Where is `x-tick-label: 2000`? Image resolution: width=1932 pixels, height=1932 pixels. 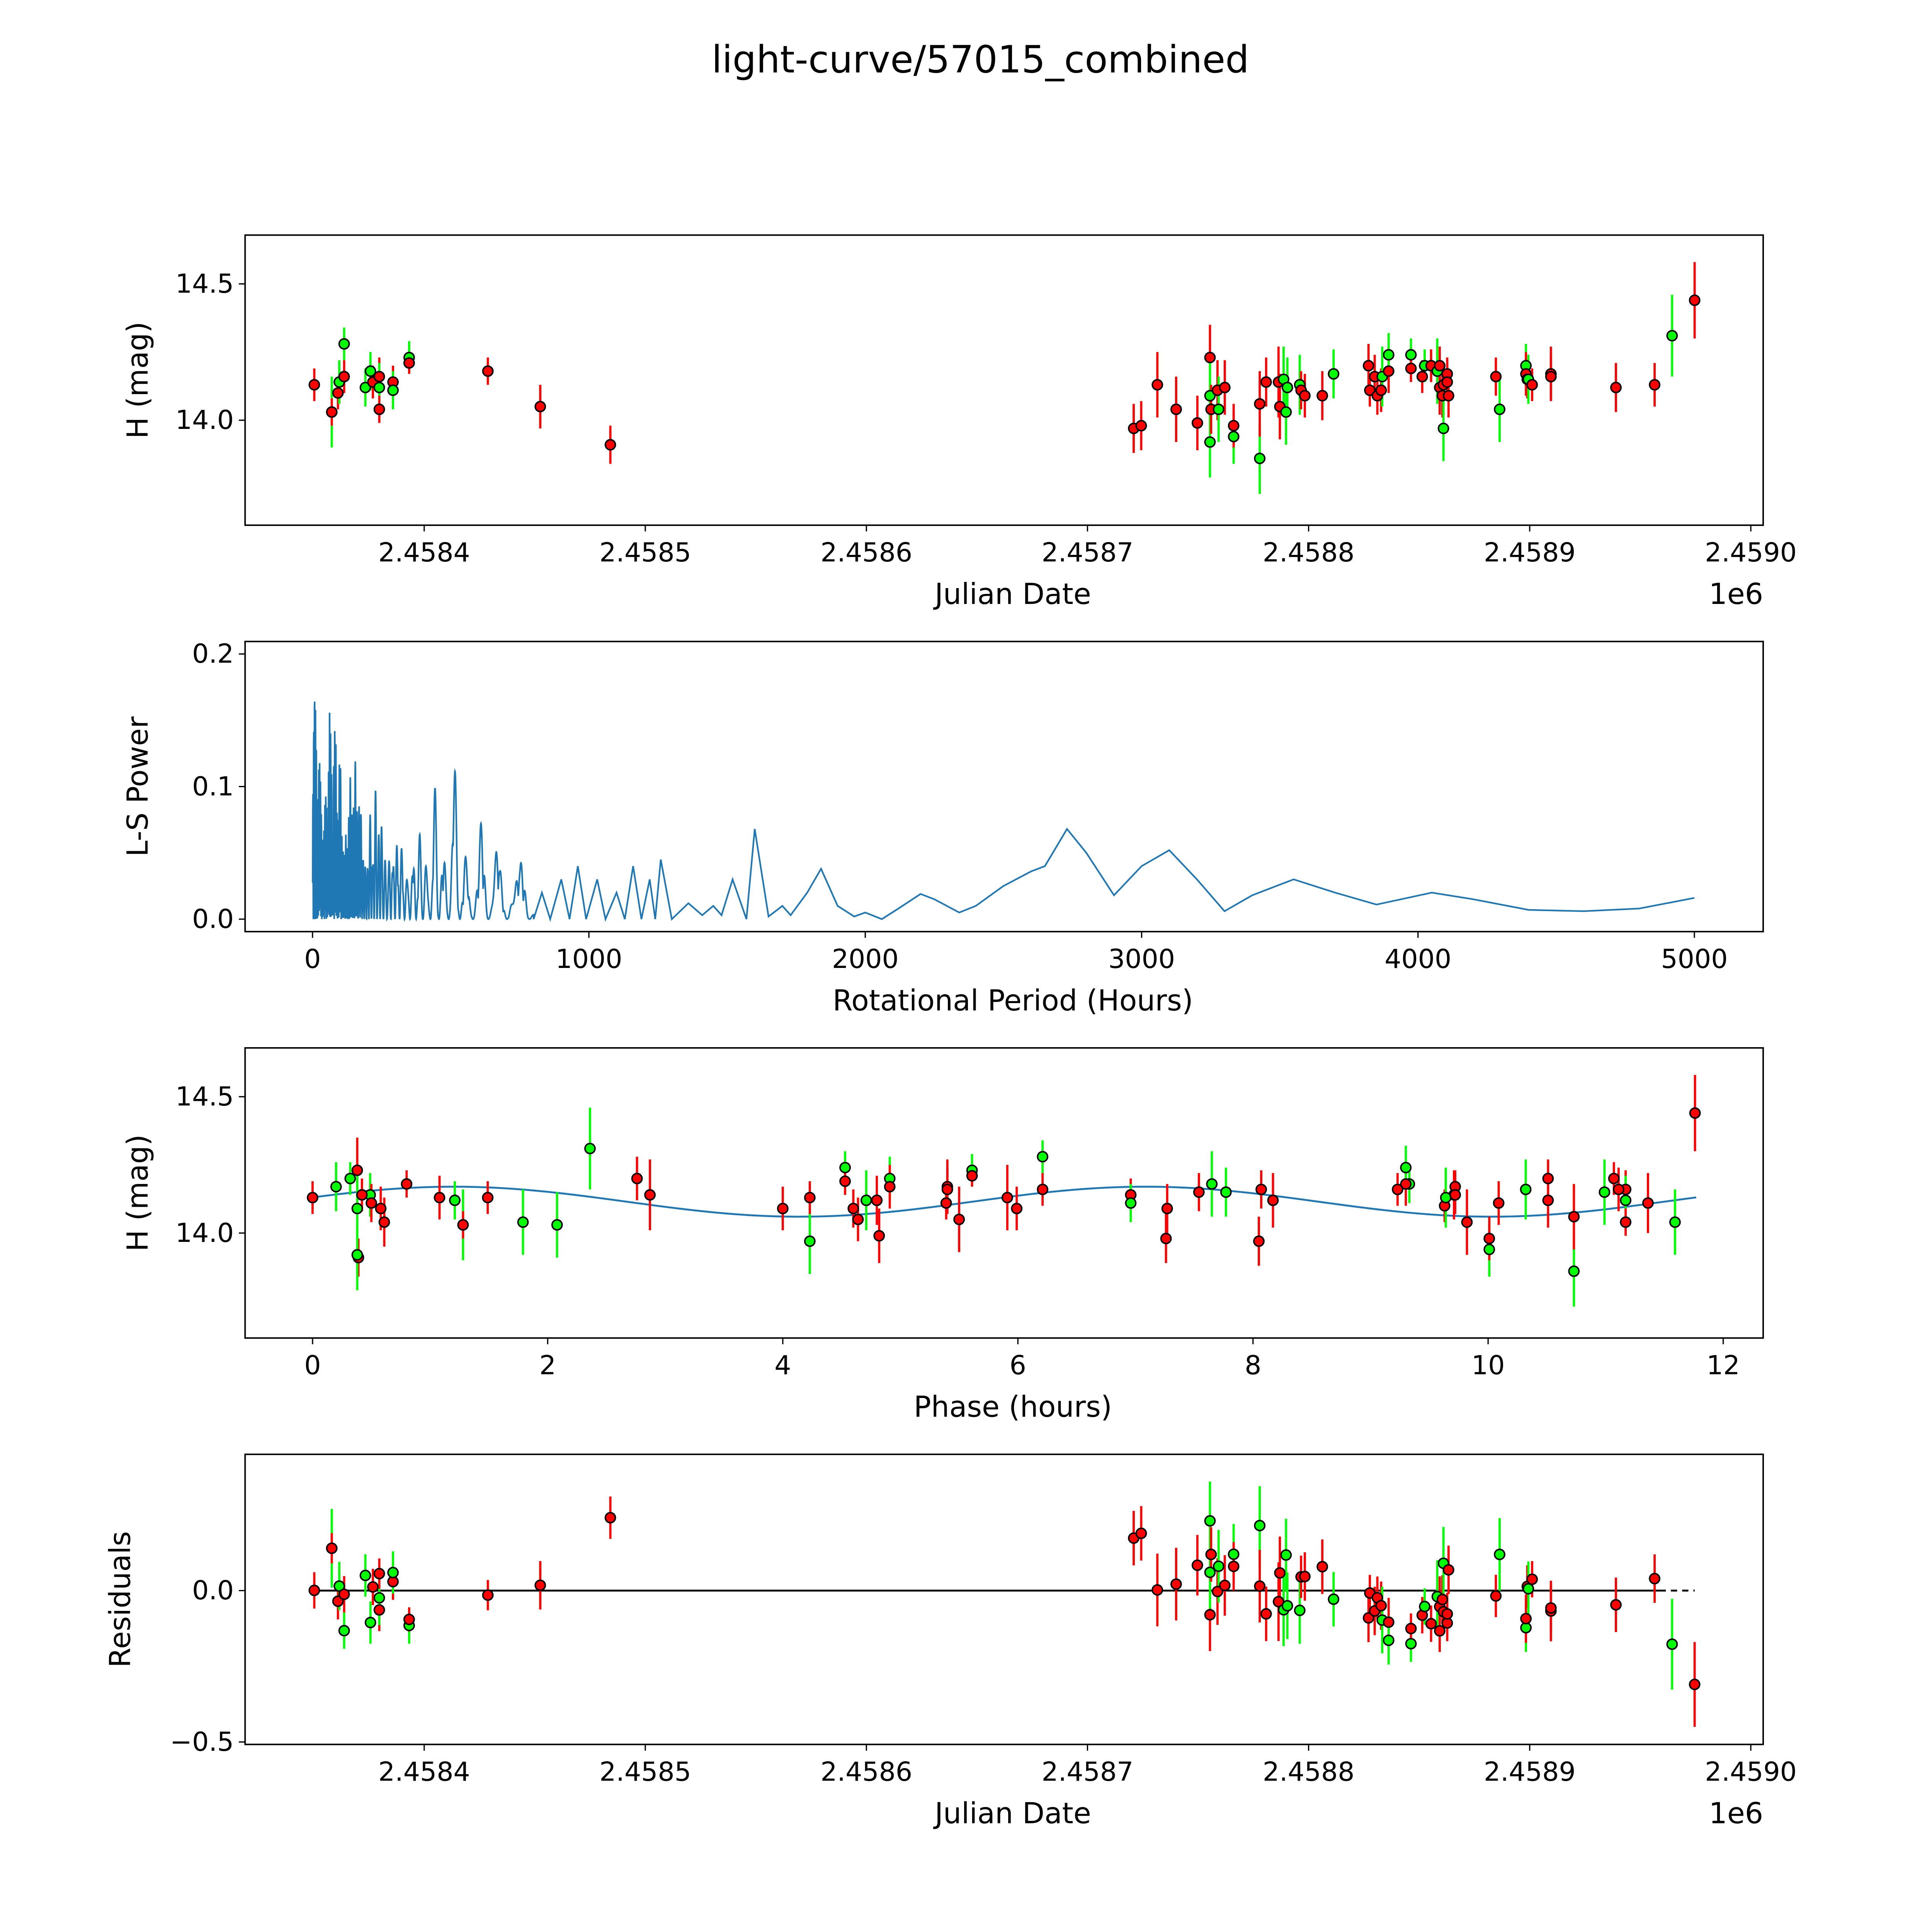
x-tick-label: 2000 is located at coordinates (865, 960).